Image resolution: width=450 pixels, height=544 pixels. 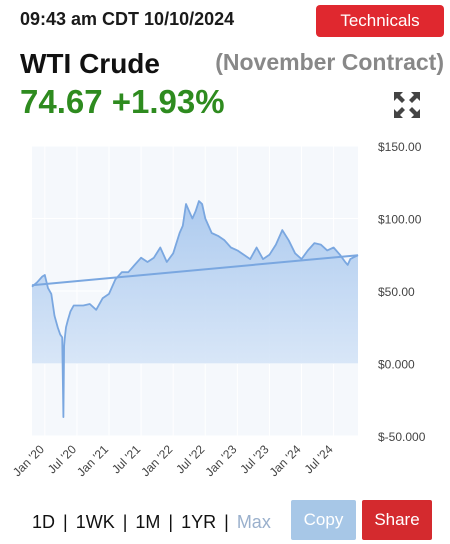 What do you see at coordinates (254, 459) in the screenshot?
I see `x-tick-label: Jul '23` at bounding box center [254, 459].